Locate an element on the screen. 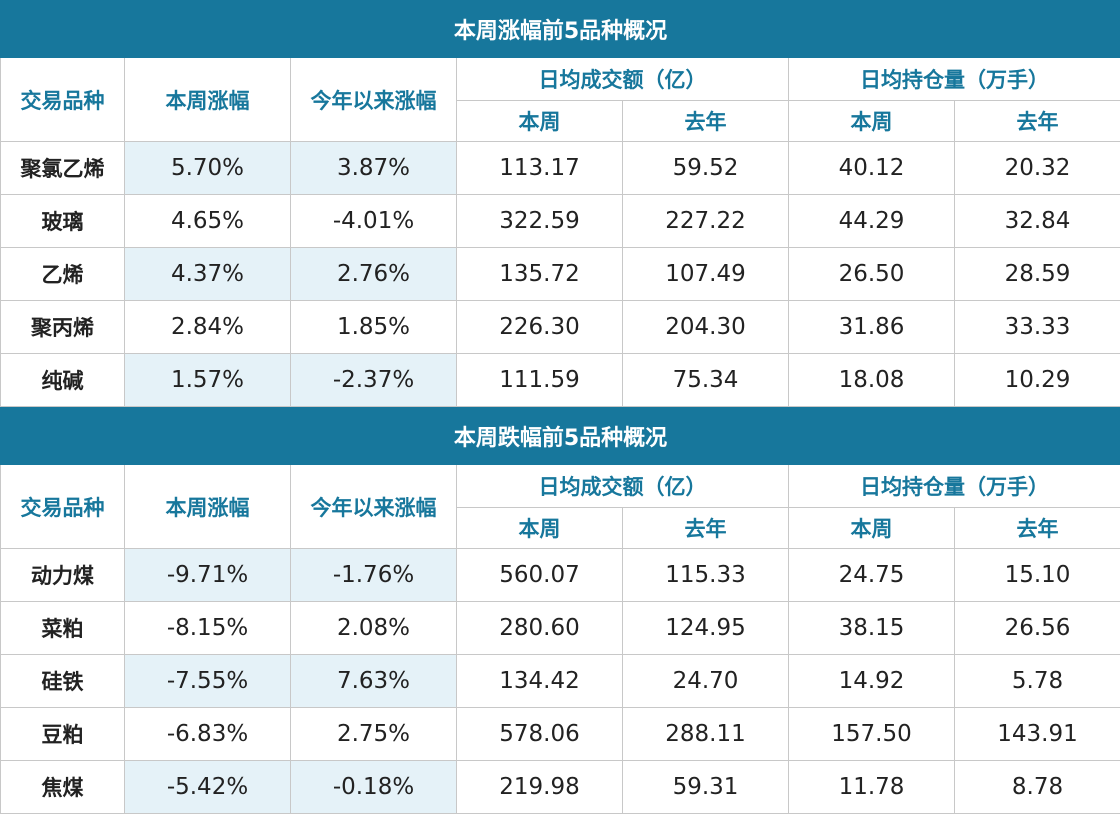 Image resolution: width=1120 pixels, height=814 pixels. ytd-change-cell: -4.01% is located at coordinates (374, 221).